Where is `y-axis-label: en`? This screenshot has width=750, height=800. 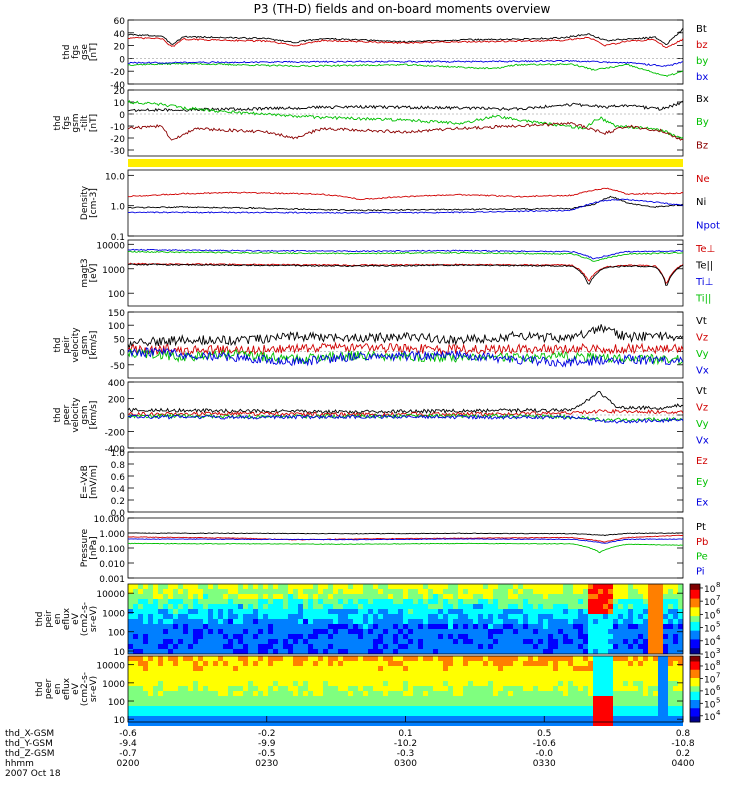
y-axis-label: en is located at coordinates (58, 688).